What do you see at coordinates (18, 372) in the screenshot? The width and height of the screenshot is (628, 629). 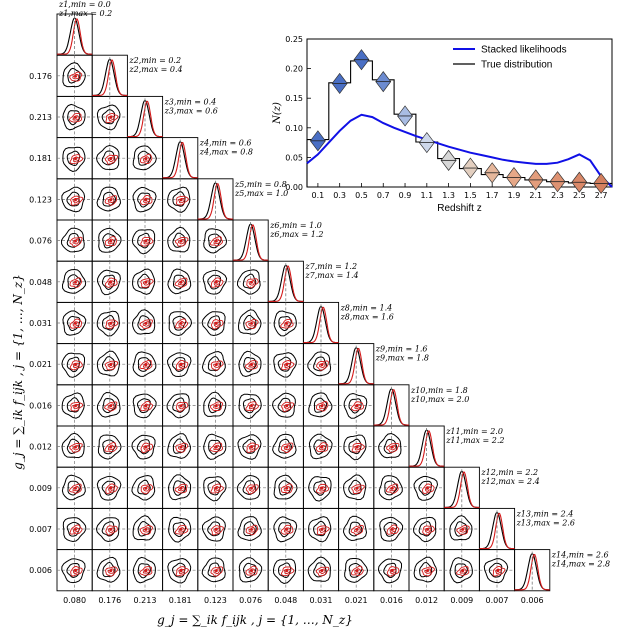 I see `corner-y-label: g_j = ∑_ik f_ijk , j = {1, …, N_z}` at bounding box center [18, 372].